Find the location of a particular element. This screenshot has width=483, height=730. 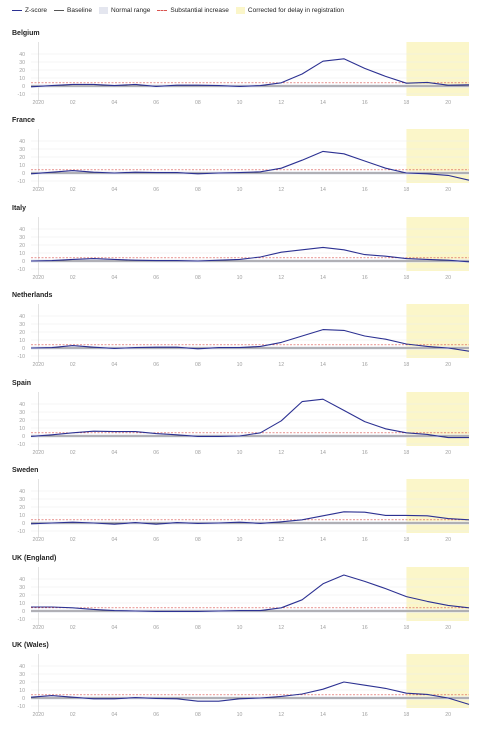

legend-zscore: Z-score is located at coordinates (29, 10).